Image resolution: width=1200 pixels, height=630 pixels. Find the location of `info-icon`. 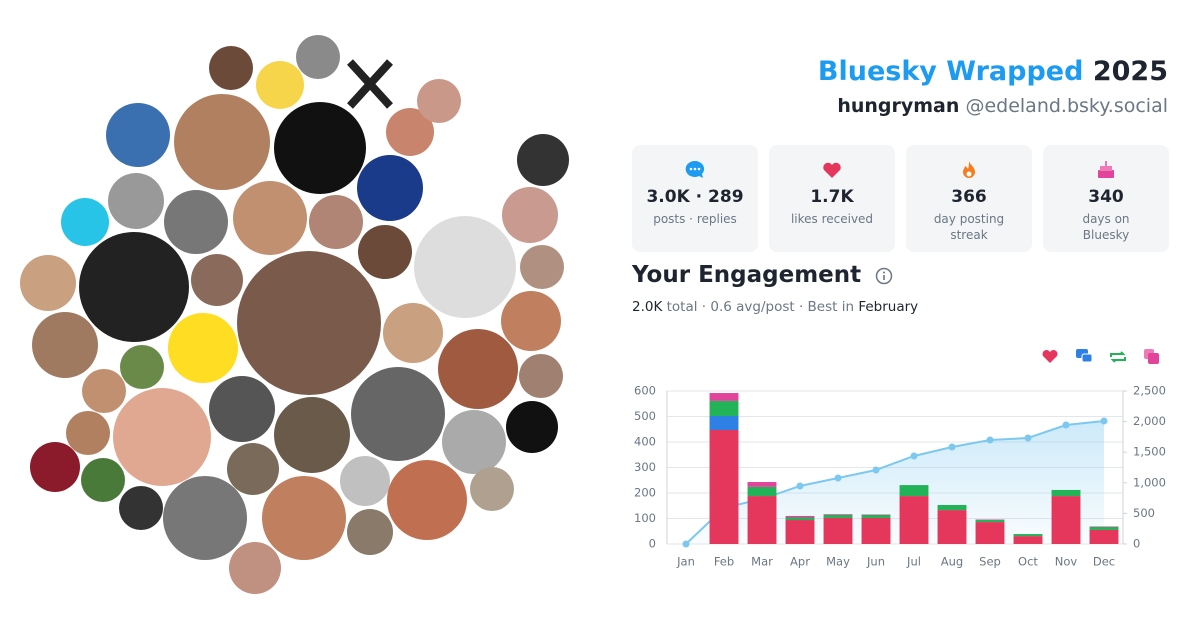

info-icon is located at coordinates (884, 276).